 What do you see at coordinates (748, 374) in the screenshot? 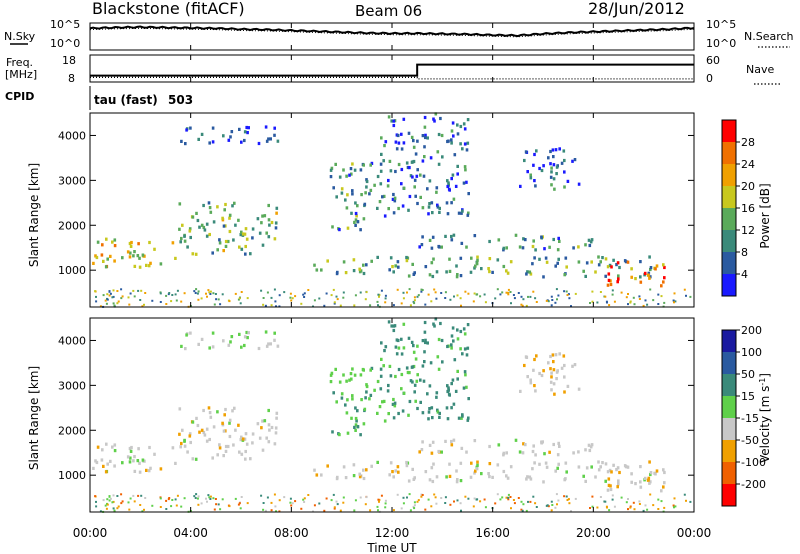
I see `velocity-cbar-tick-label: 50` at bounding box center [748, 374].